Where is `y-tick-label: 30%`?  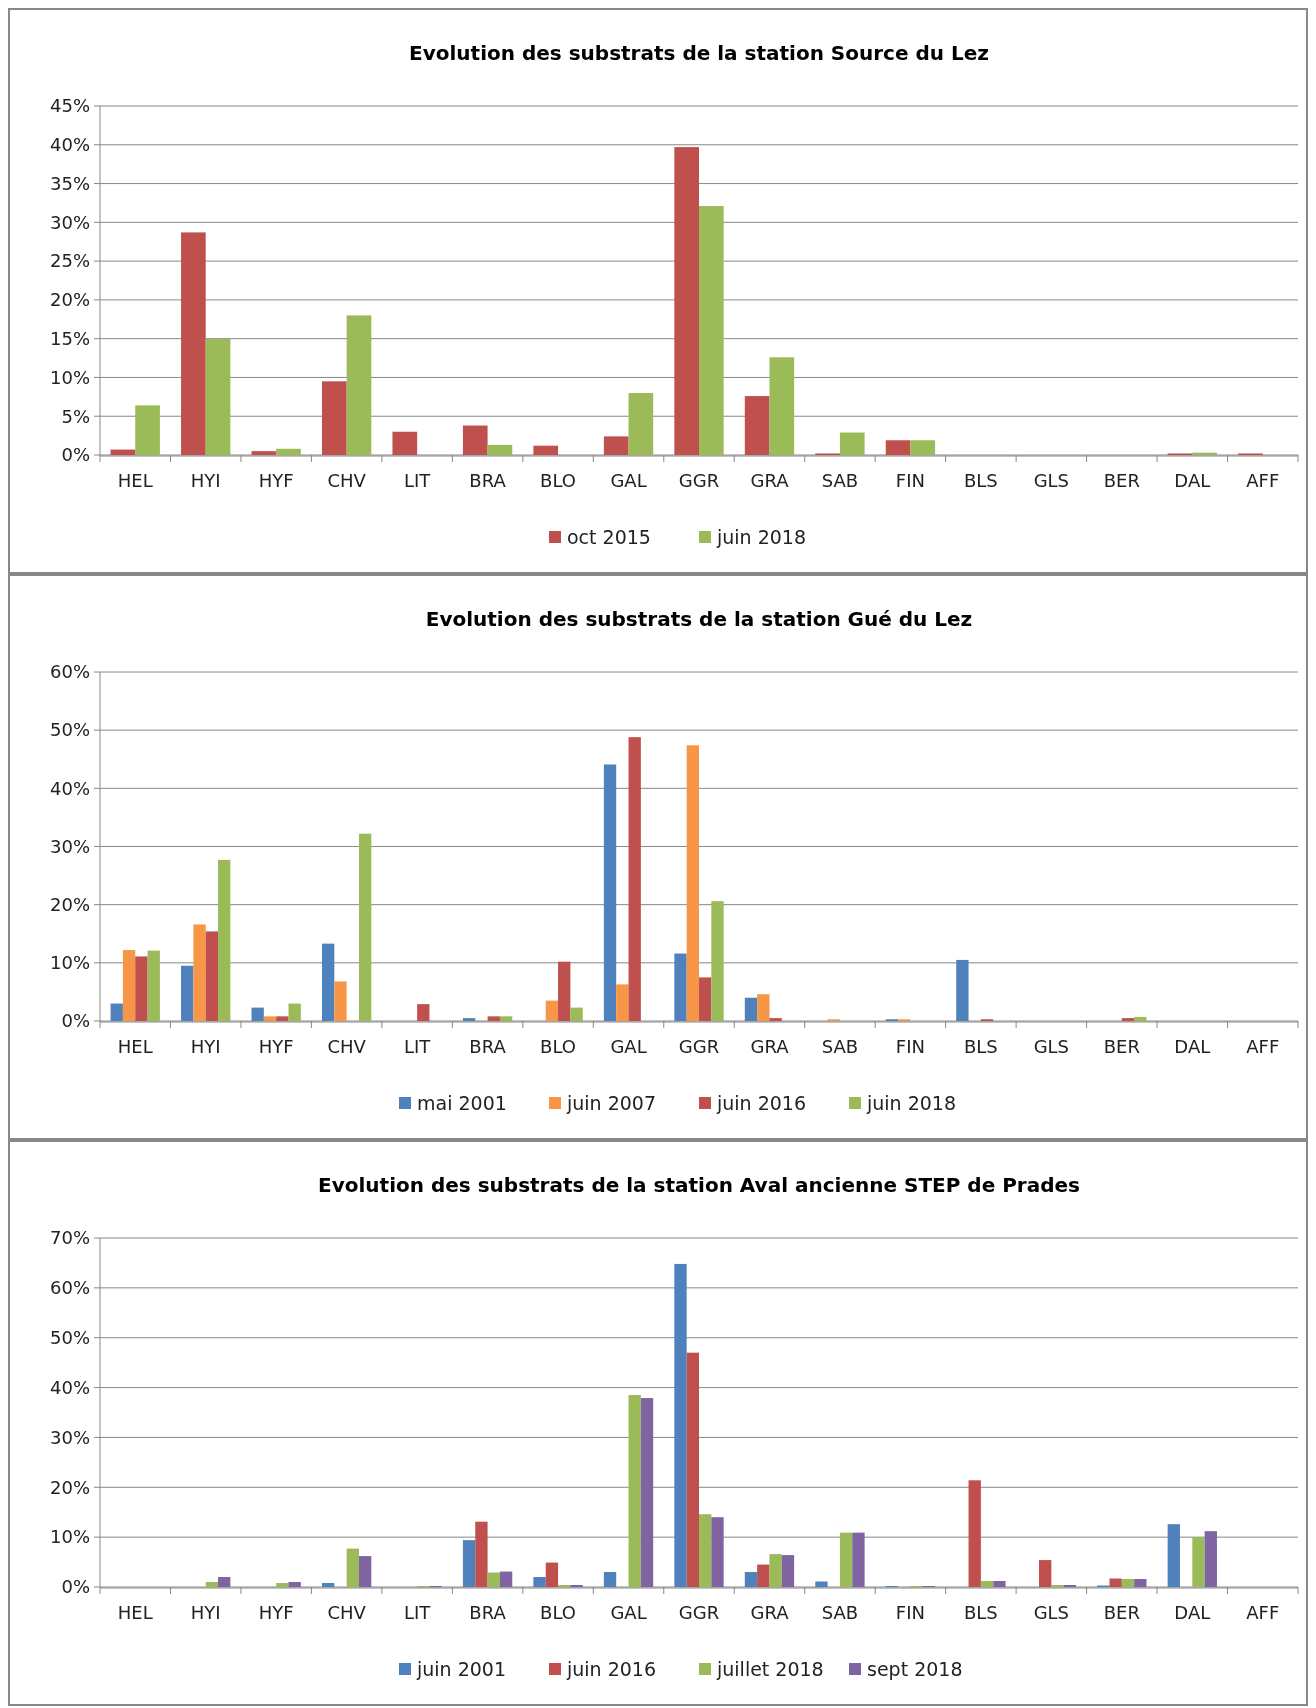 y-tick-label: 30% is located at coordinates (69, 846).